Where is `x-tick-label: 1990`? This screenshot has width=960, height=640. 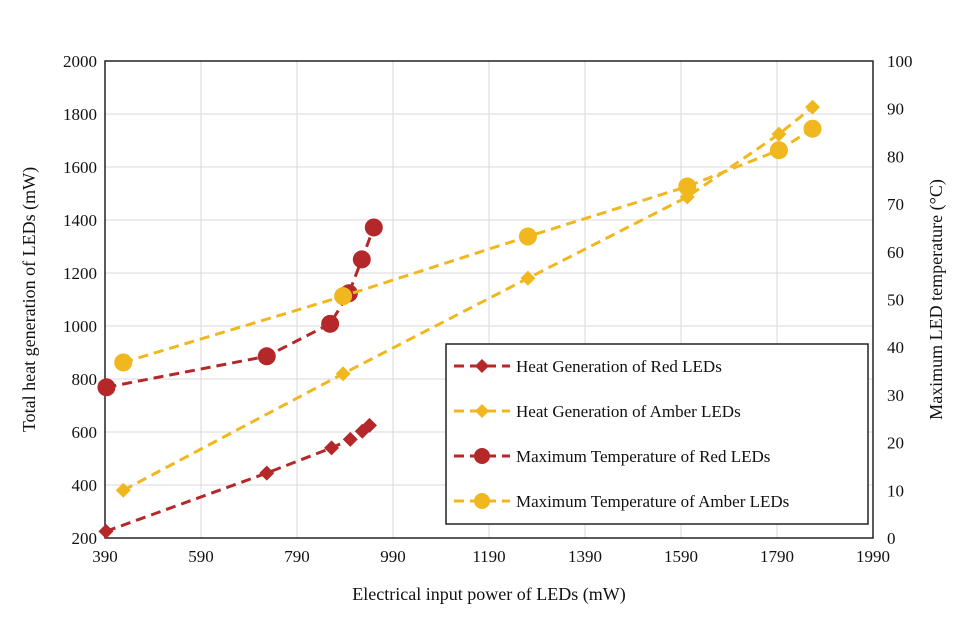
x-tick-label: 1990 is located at coordinates (873, 556).